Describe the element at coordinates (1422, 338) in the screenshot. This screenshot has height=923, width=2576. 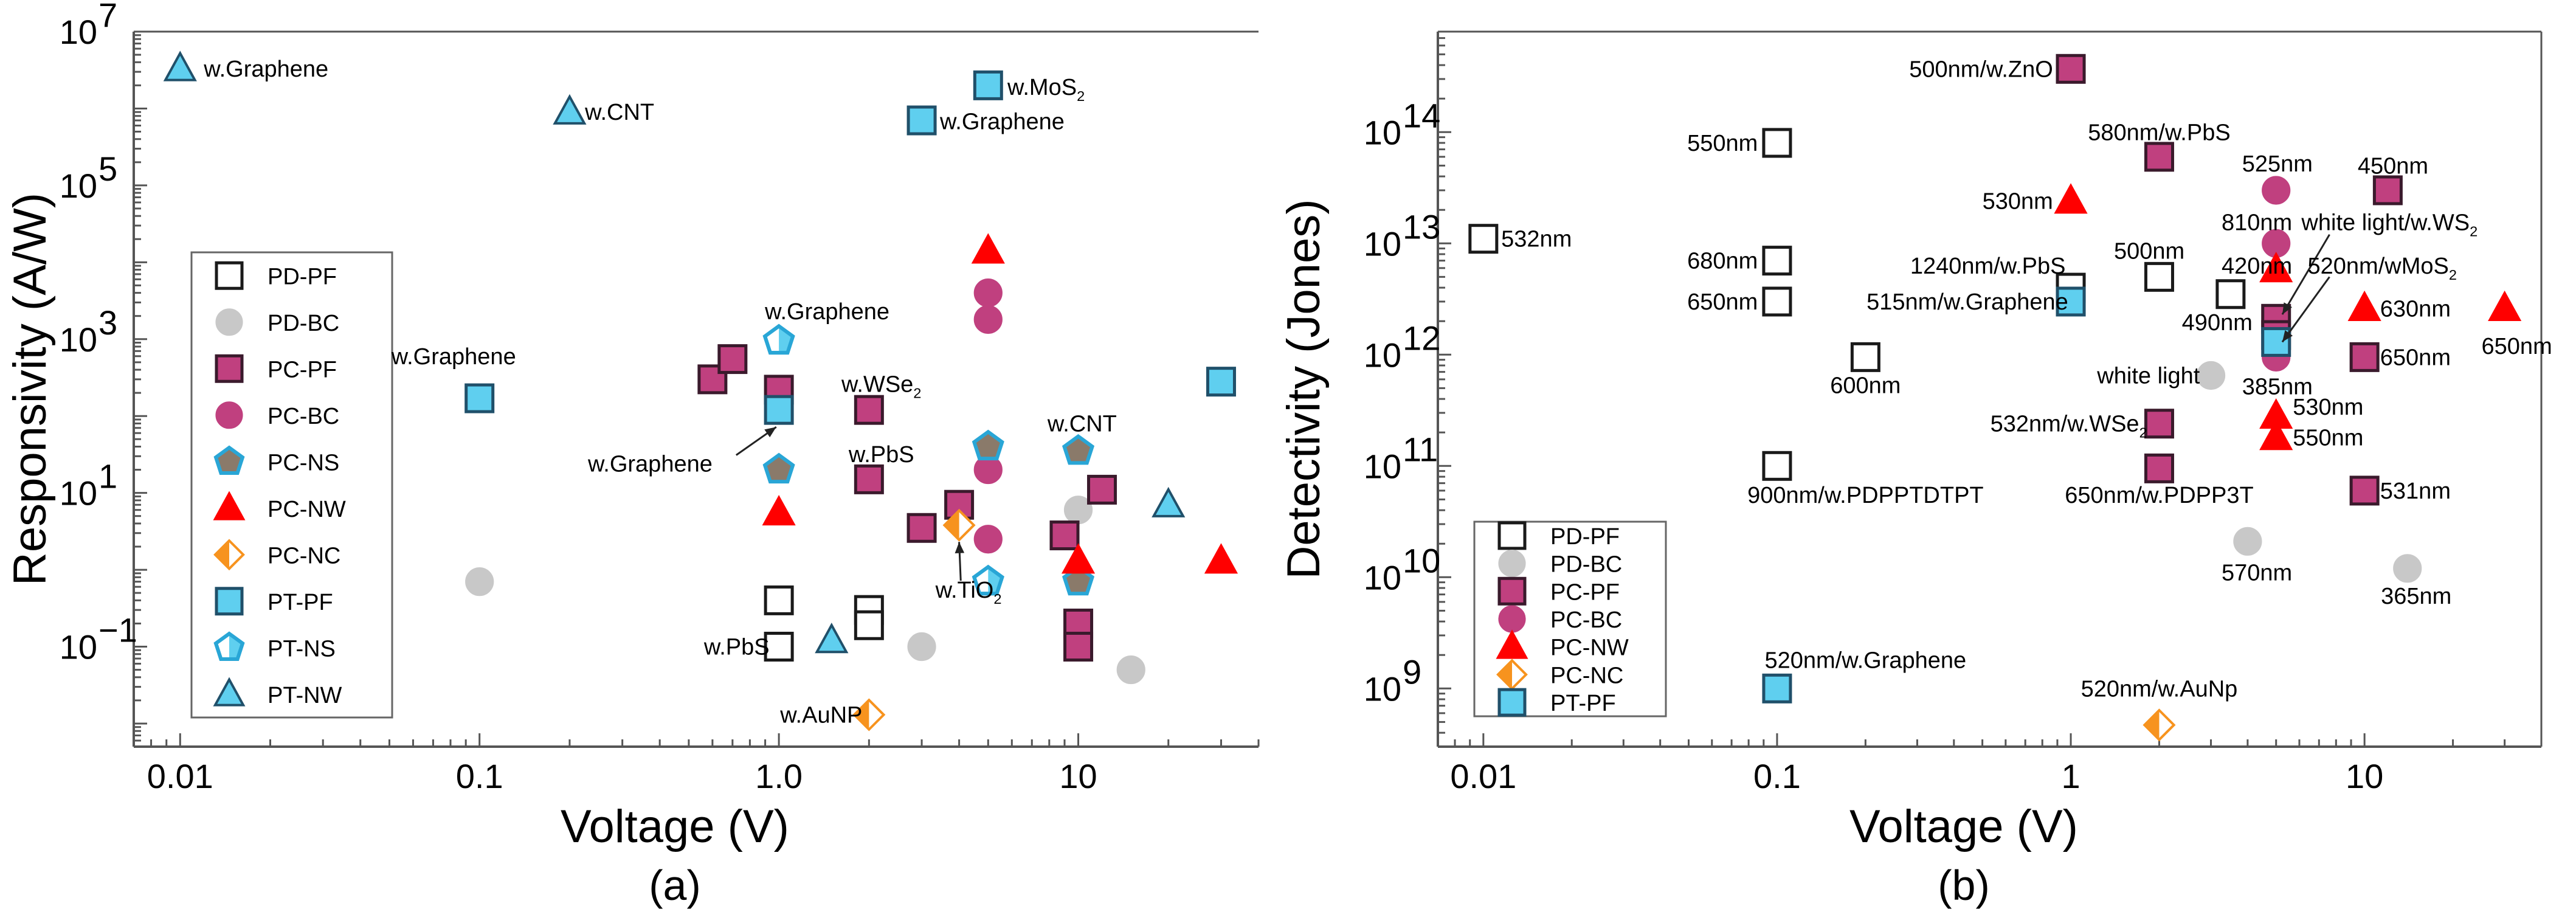
I see `y-tick-exponent: 12` at that location.